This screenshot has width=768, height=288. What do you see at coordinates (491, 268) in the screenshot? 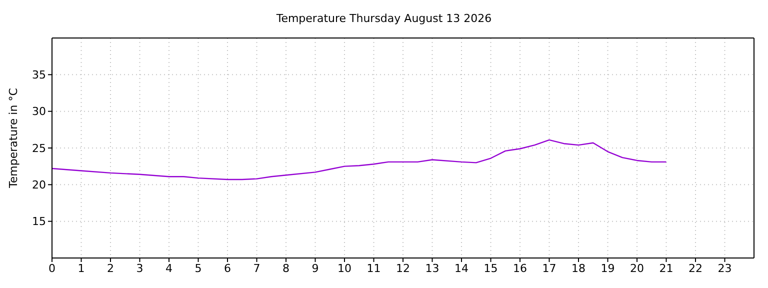
I see `x-tick-label: 15` at bounding box center [491, 268].